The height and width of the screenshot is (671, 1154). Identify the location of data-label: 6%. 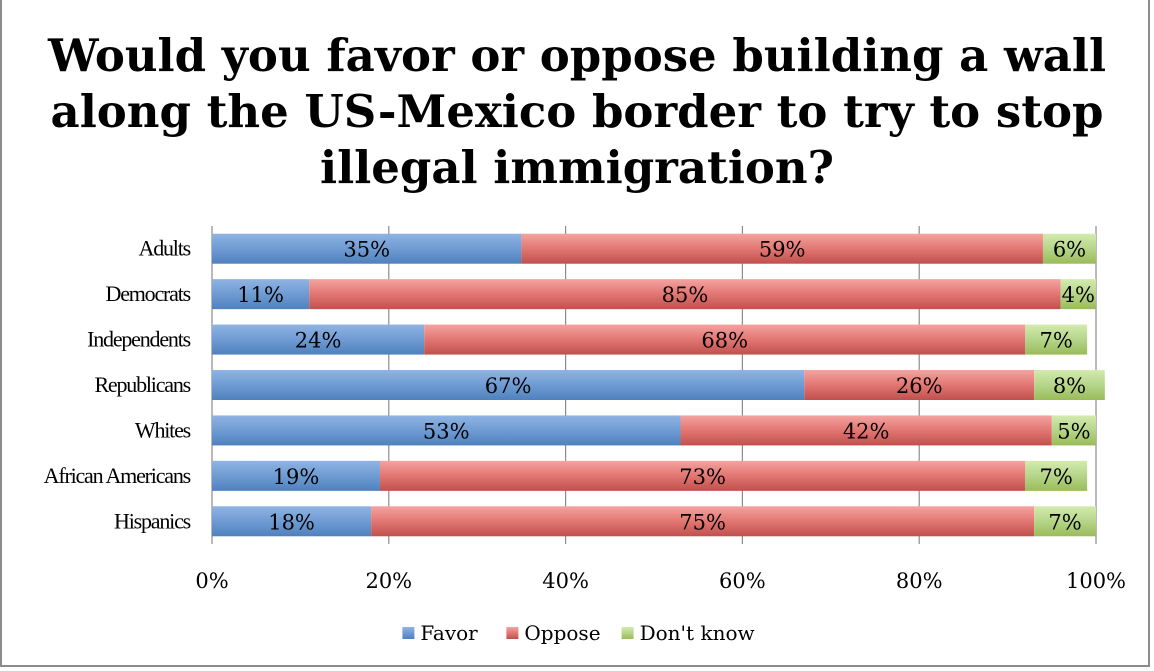
(1069, 250).